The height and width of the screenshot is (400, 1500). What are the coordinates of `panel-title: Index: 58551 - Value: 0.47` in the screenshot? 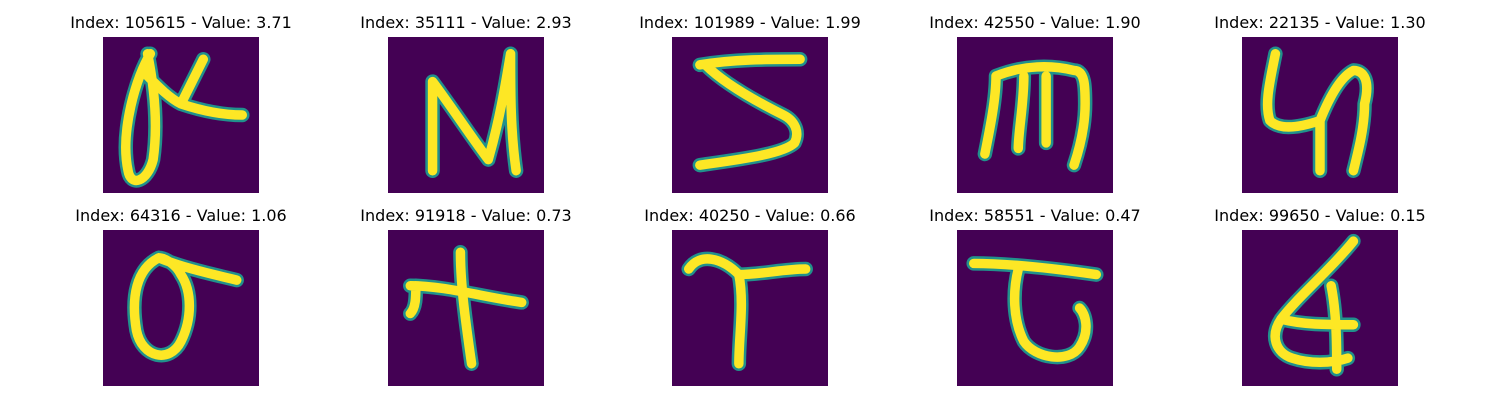 It's located at (1035, 215).